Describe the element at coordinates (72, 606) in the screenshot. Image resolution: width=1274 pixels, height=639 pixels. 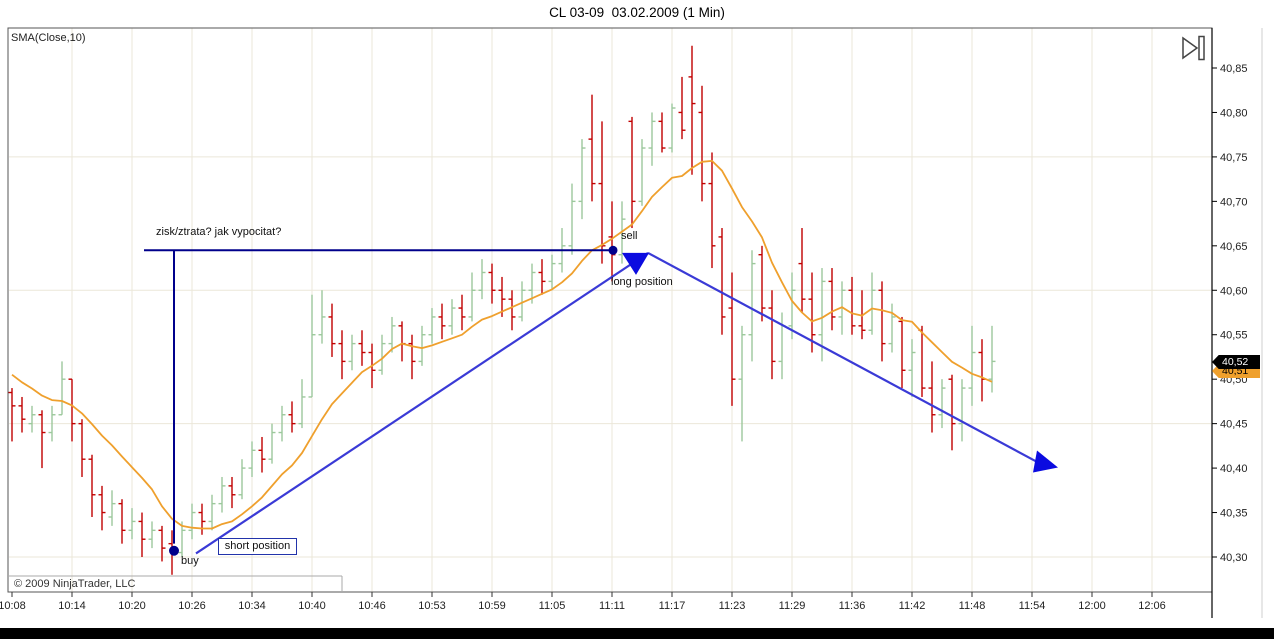
I see `svg-text: 10:14` at that location.